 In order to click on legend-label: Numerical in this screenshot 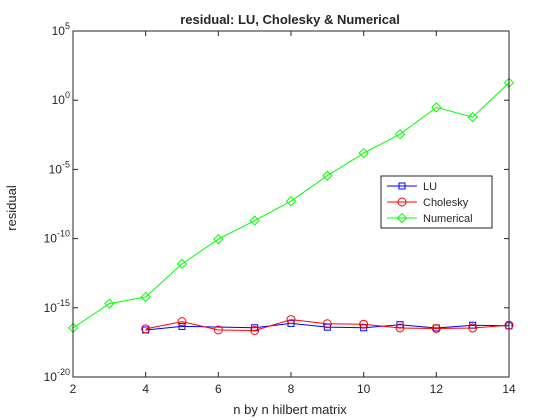, I will do `click(448, 219)`.